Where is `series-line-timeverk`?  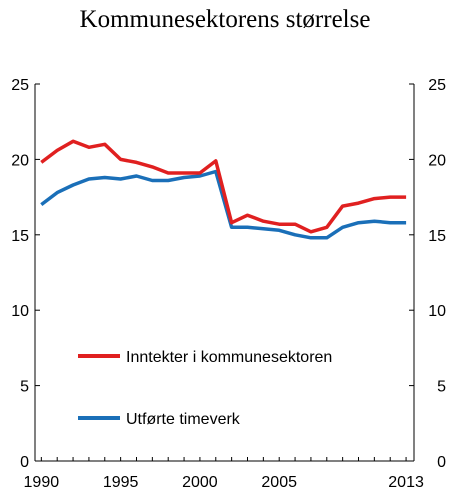
series-line-timeverk is located at coordinates (223, 204).